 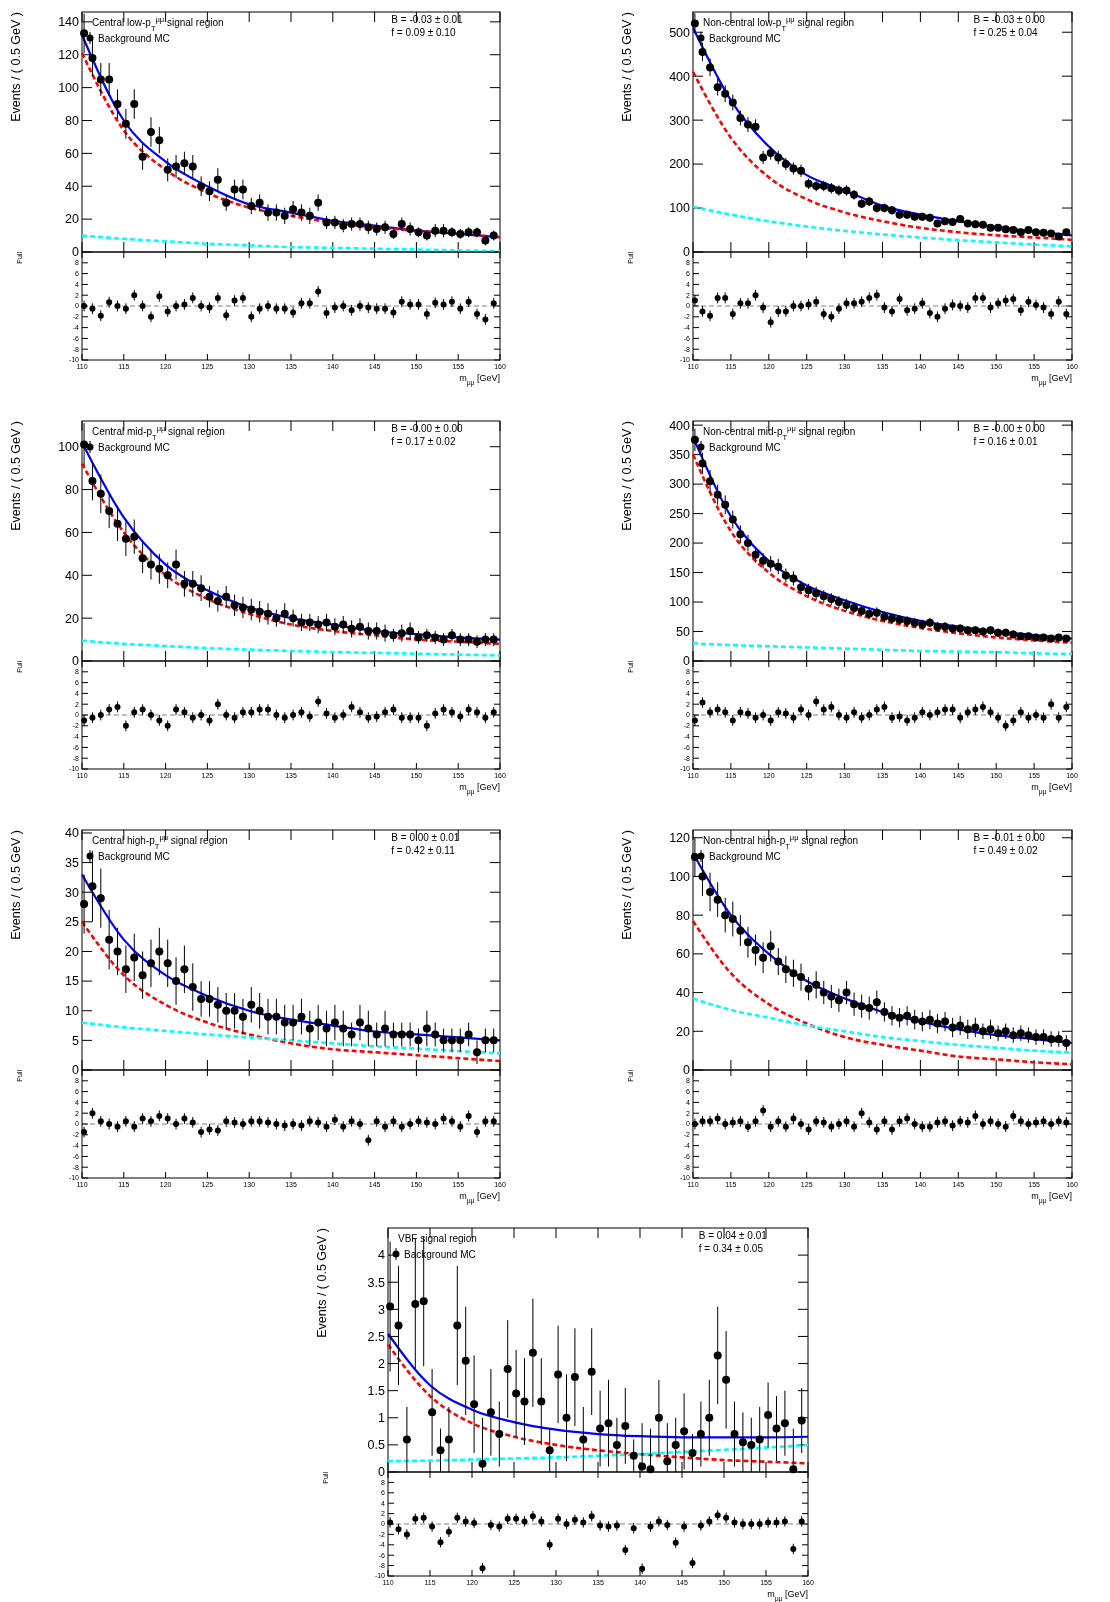 What do you see at coordinates (733, 1235) in the screenshot?
I see `annotation: B = 0.04 ± 0.01` at bounding box center [733, 1235].